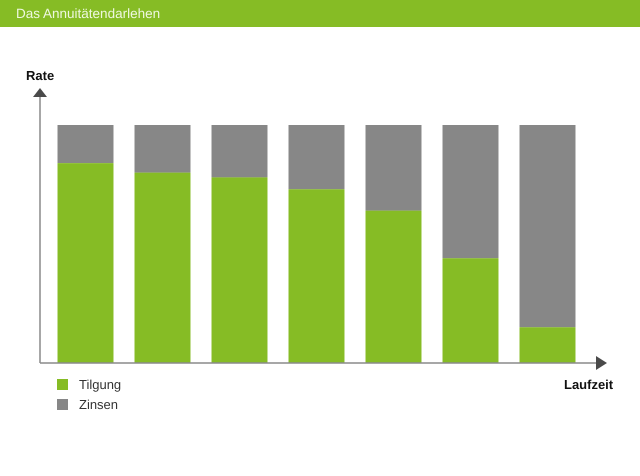  Describe the element at coordinates (589, 384) in the screenshot. I see `x-axis-title: Laufzeit` at that location.